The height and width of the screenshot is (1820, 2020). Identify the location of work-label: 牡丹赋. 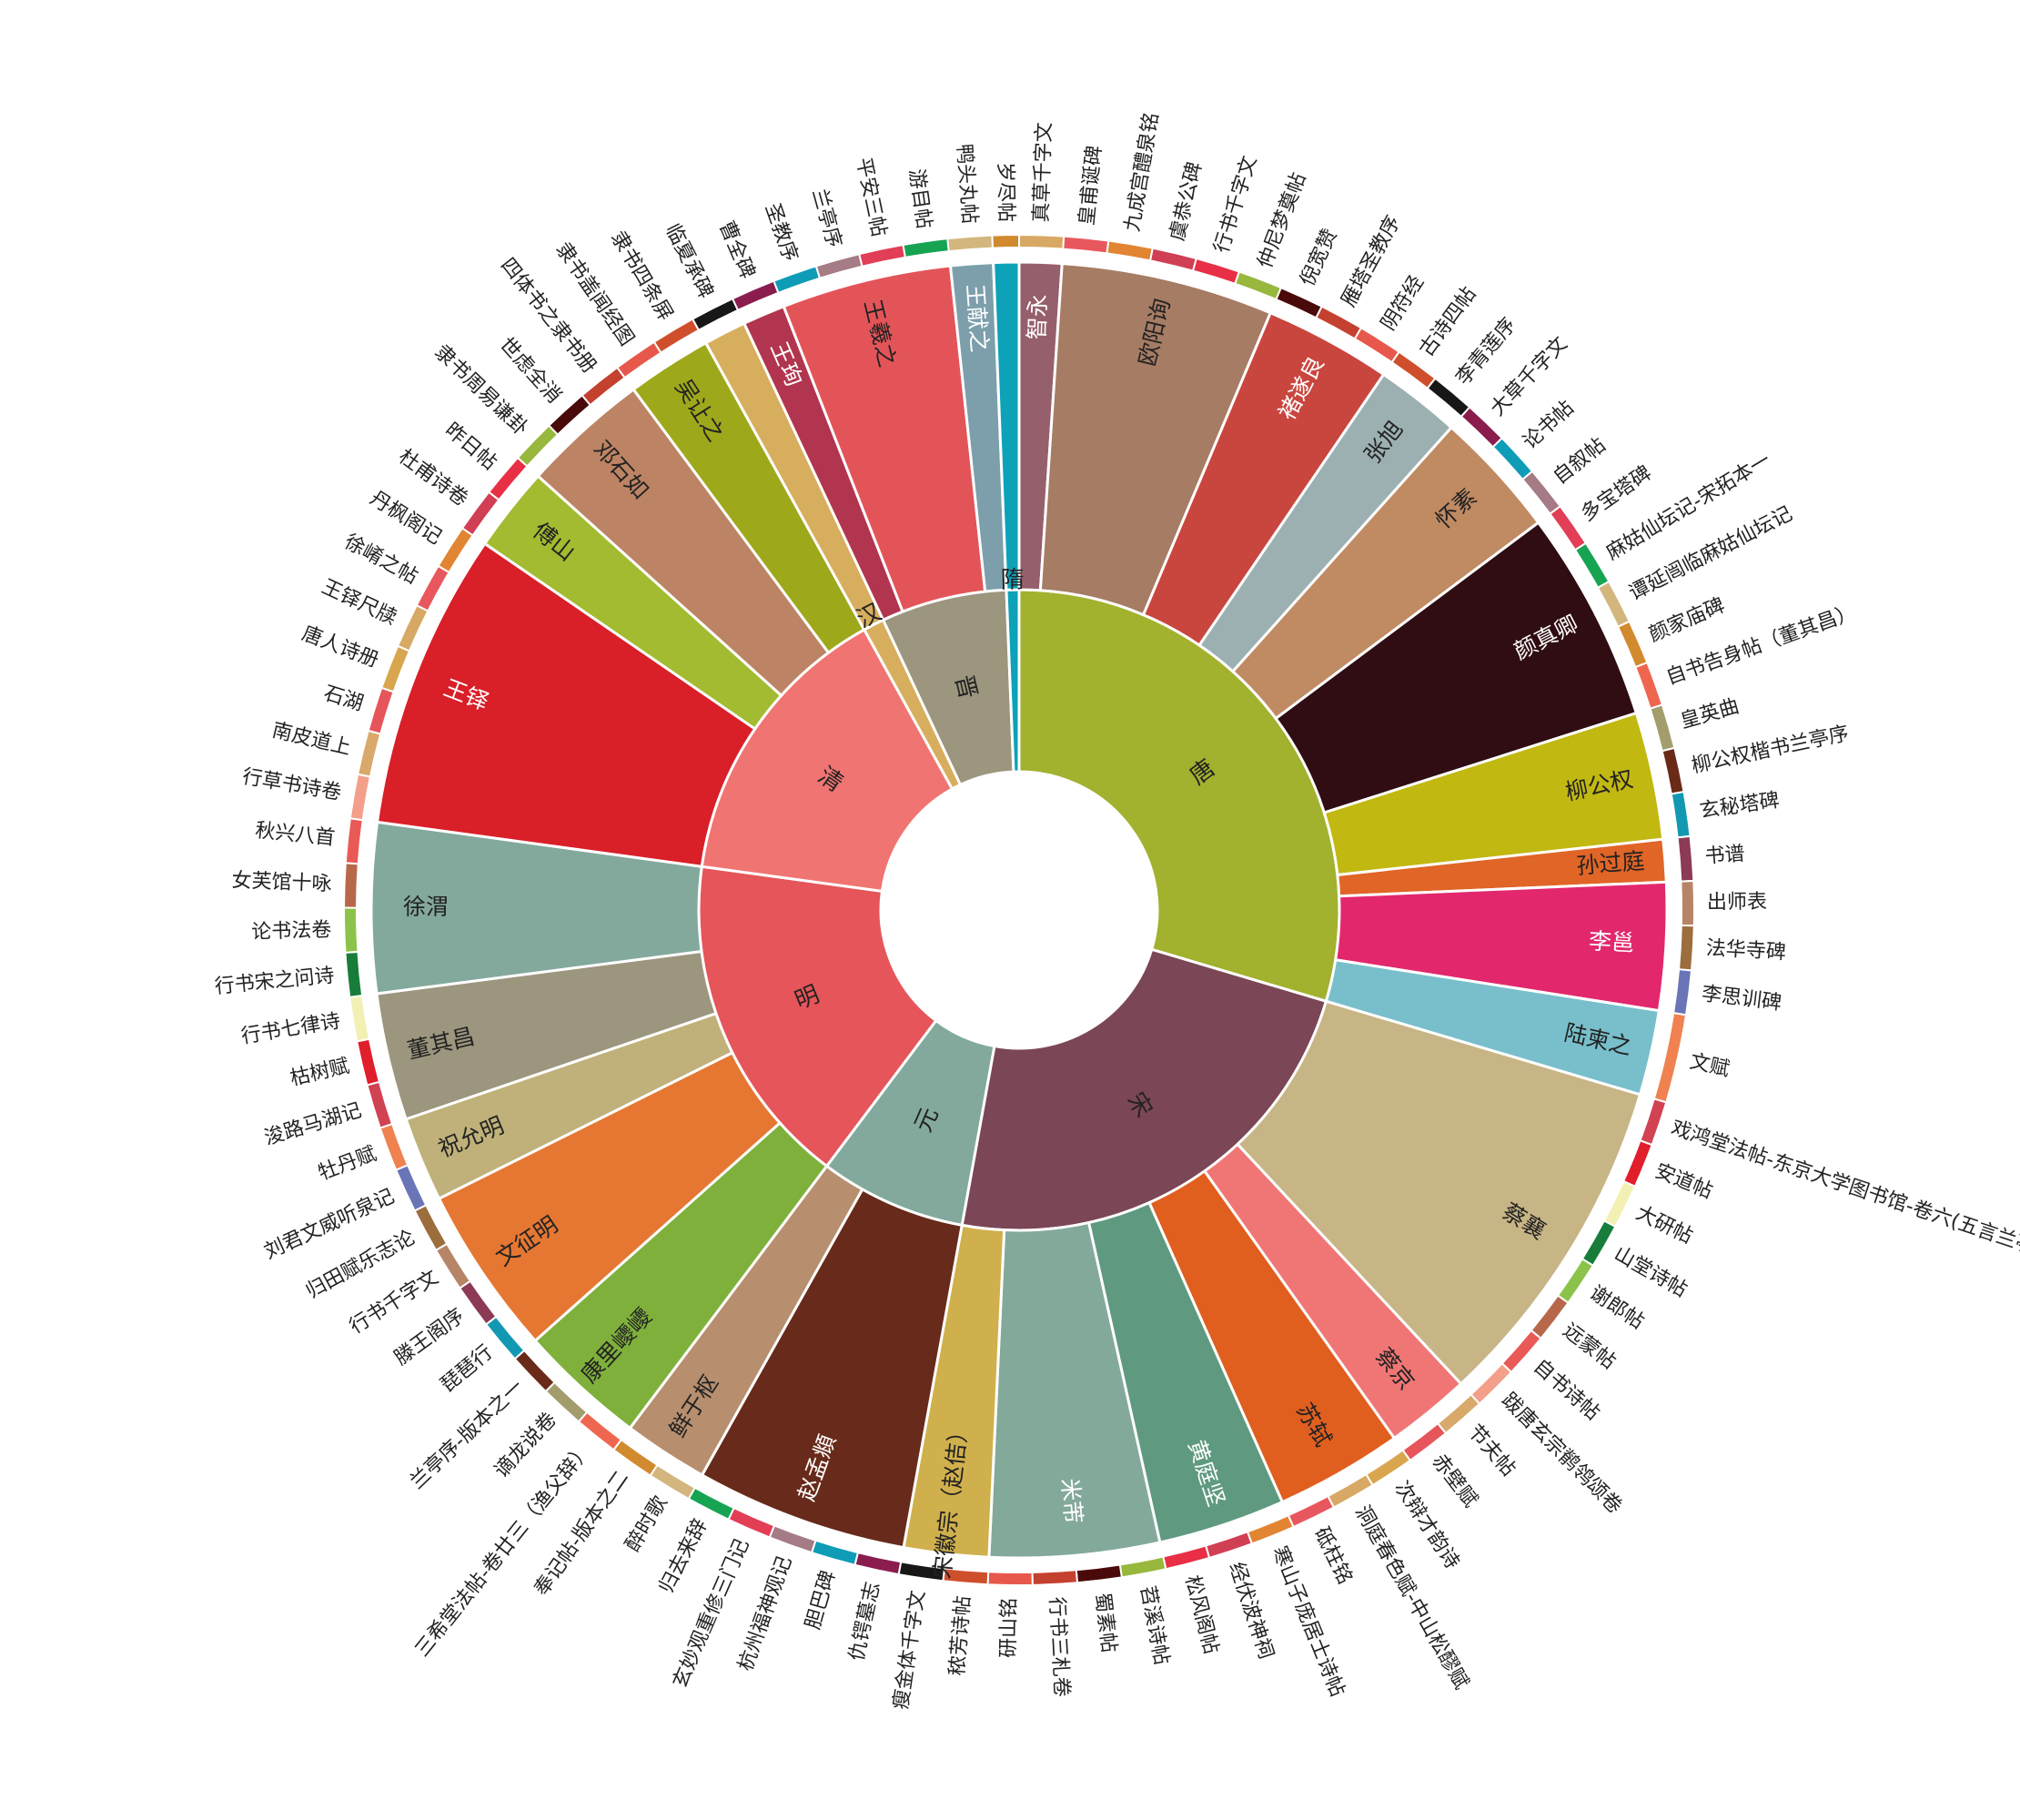
(348, 1164).